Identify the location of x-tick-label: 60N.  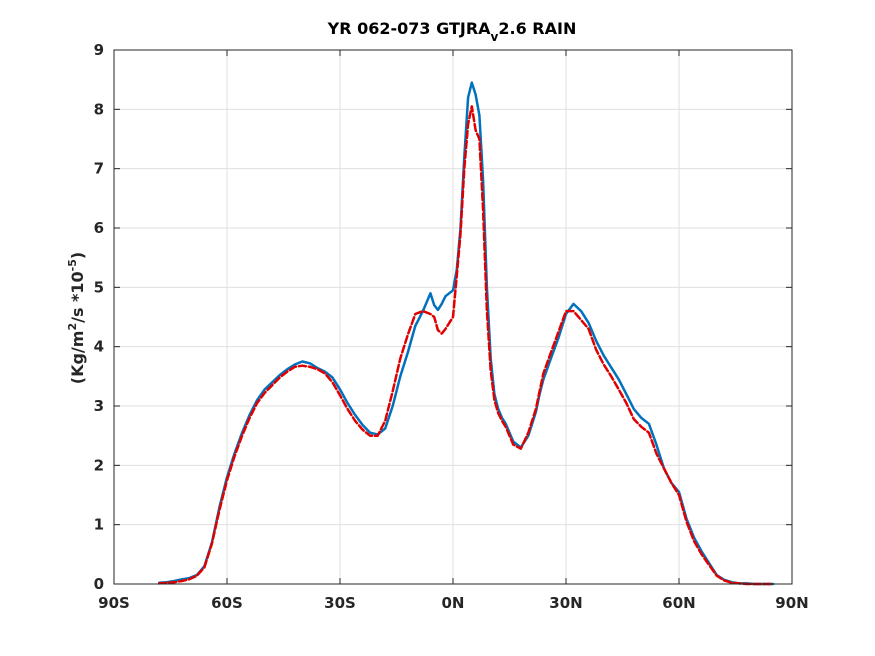
(678, 603).